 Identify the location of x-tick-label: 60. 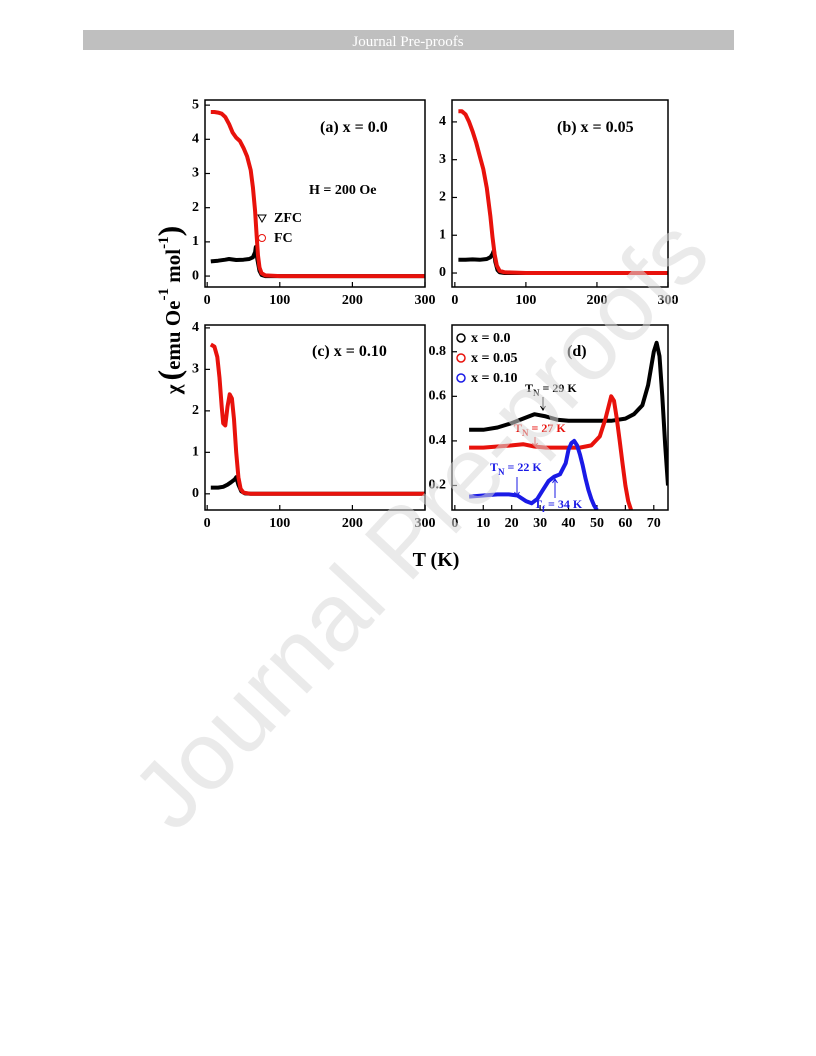
(625, 523).